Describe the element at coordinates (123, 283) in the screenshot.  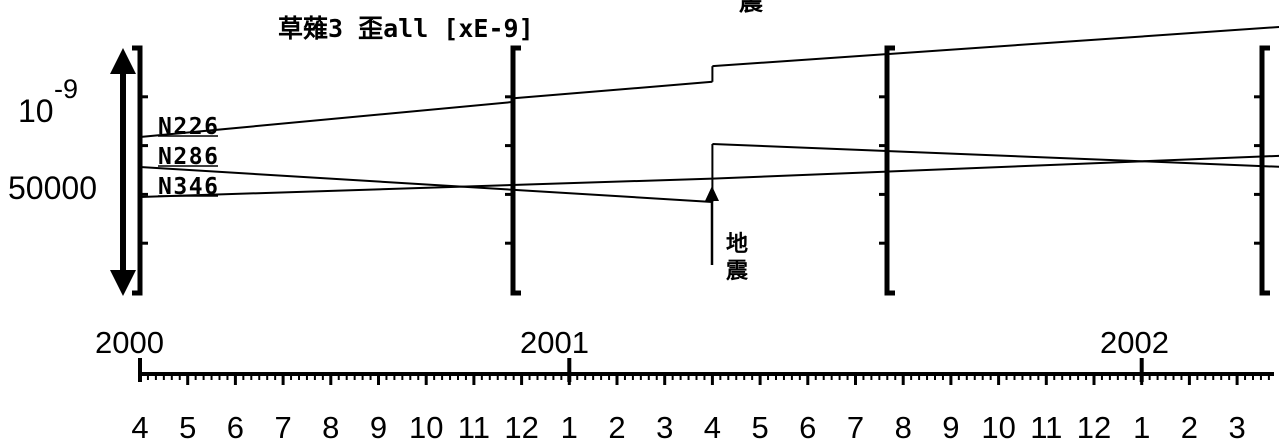
I see `scale-arrow-down` at that location.